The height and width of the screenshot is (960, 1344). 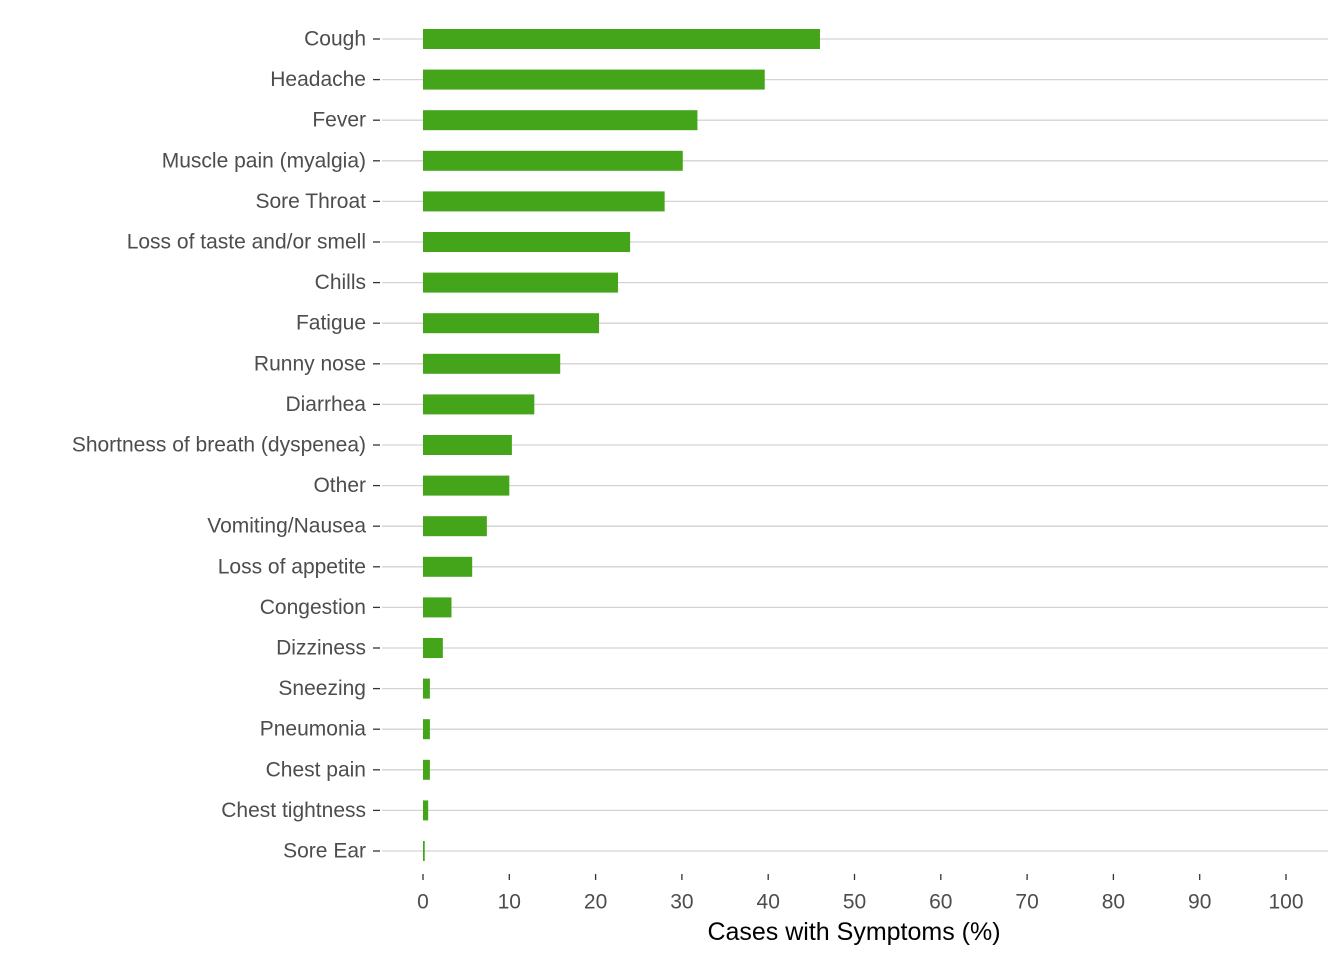 What do you see at coordinates (325, 404) in the screenshot?
I see `y-tick-label: Diarrhea` at bounding box center [325, 404].